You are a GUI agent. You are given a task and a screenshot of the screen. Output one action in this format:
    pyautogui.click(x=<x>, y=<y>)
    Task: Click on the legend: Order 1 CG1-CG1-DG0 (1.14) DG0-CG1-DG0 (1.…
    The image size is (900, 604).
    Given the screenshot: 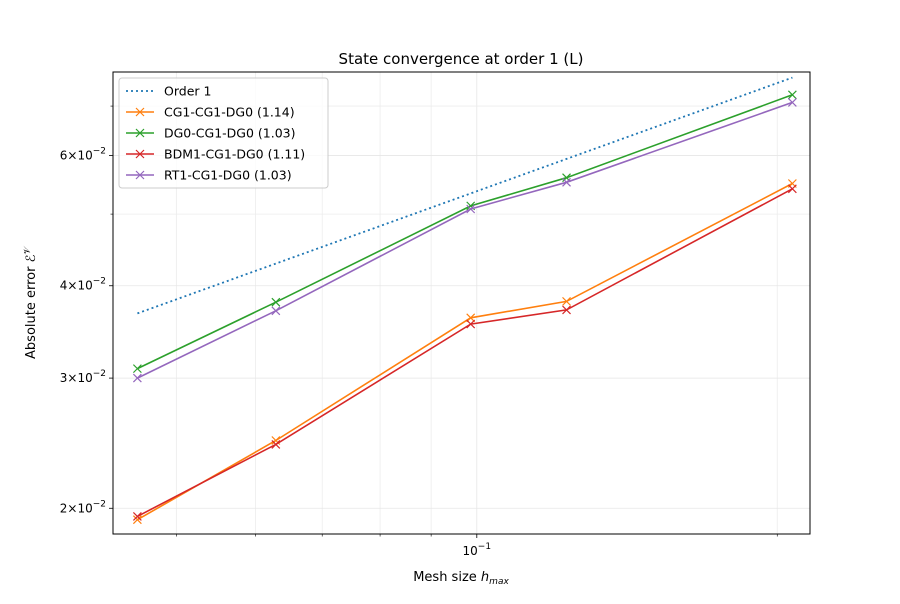 What is the action you would take?
    pyautogui.click(x=223, y=133)
    